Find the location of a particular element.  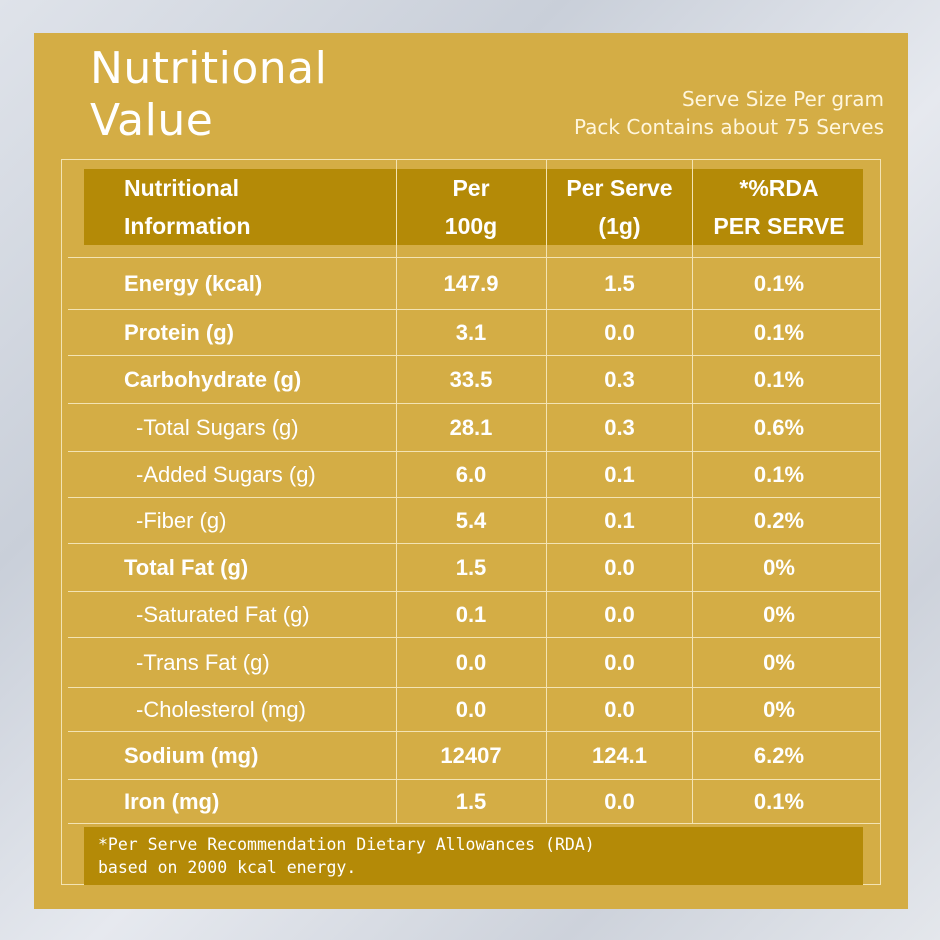

value-per-100g: 5.4 is located at coordinates (471, 520).